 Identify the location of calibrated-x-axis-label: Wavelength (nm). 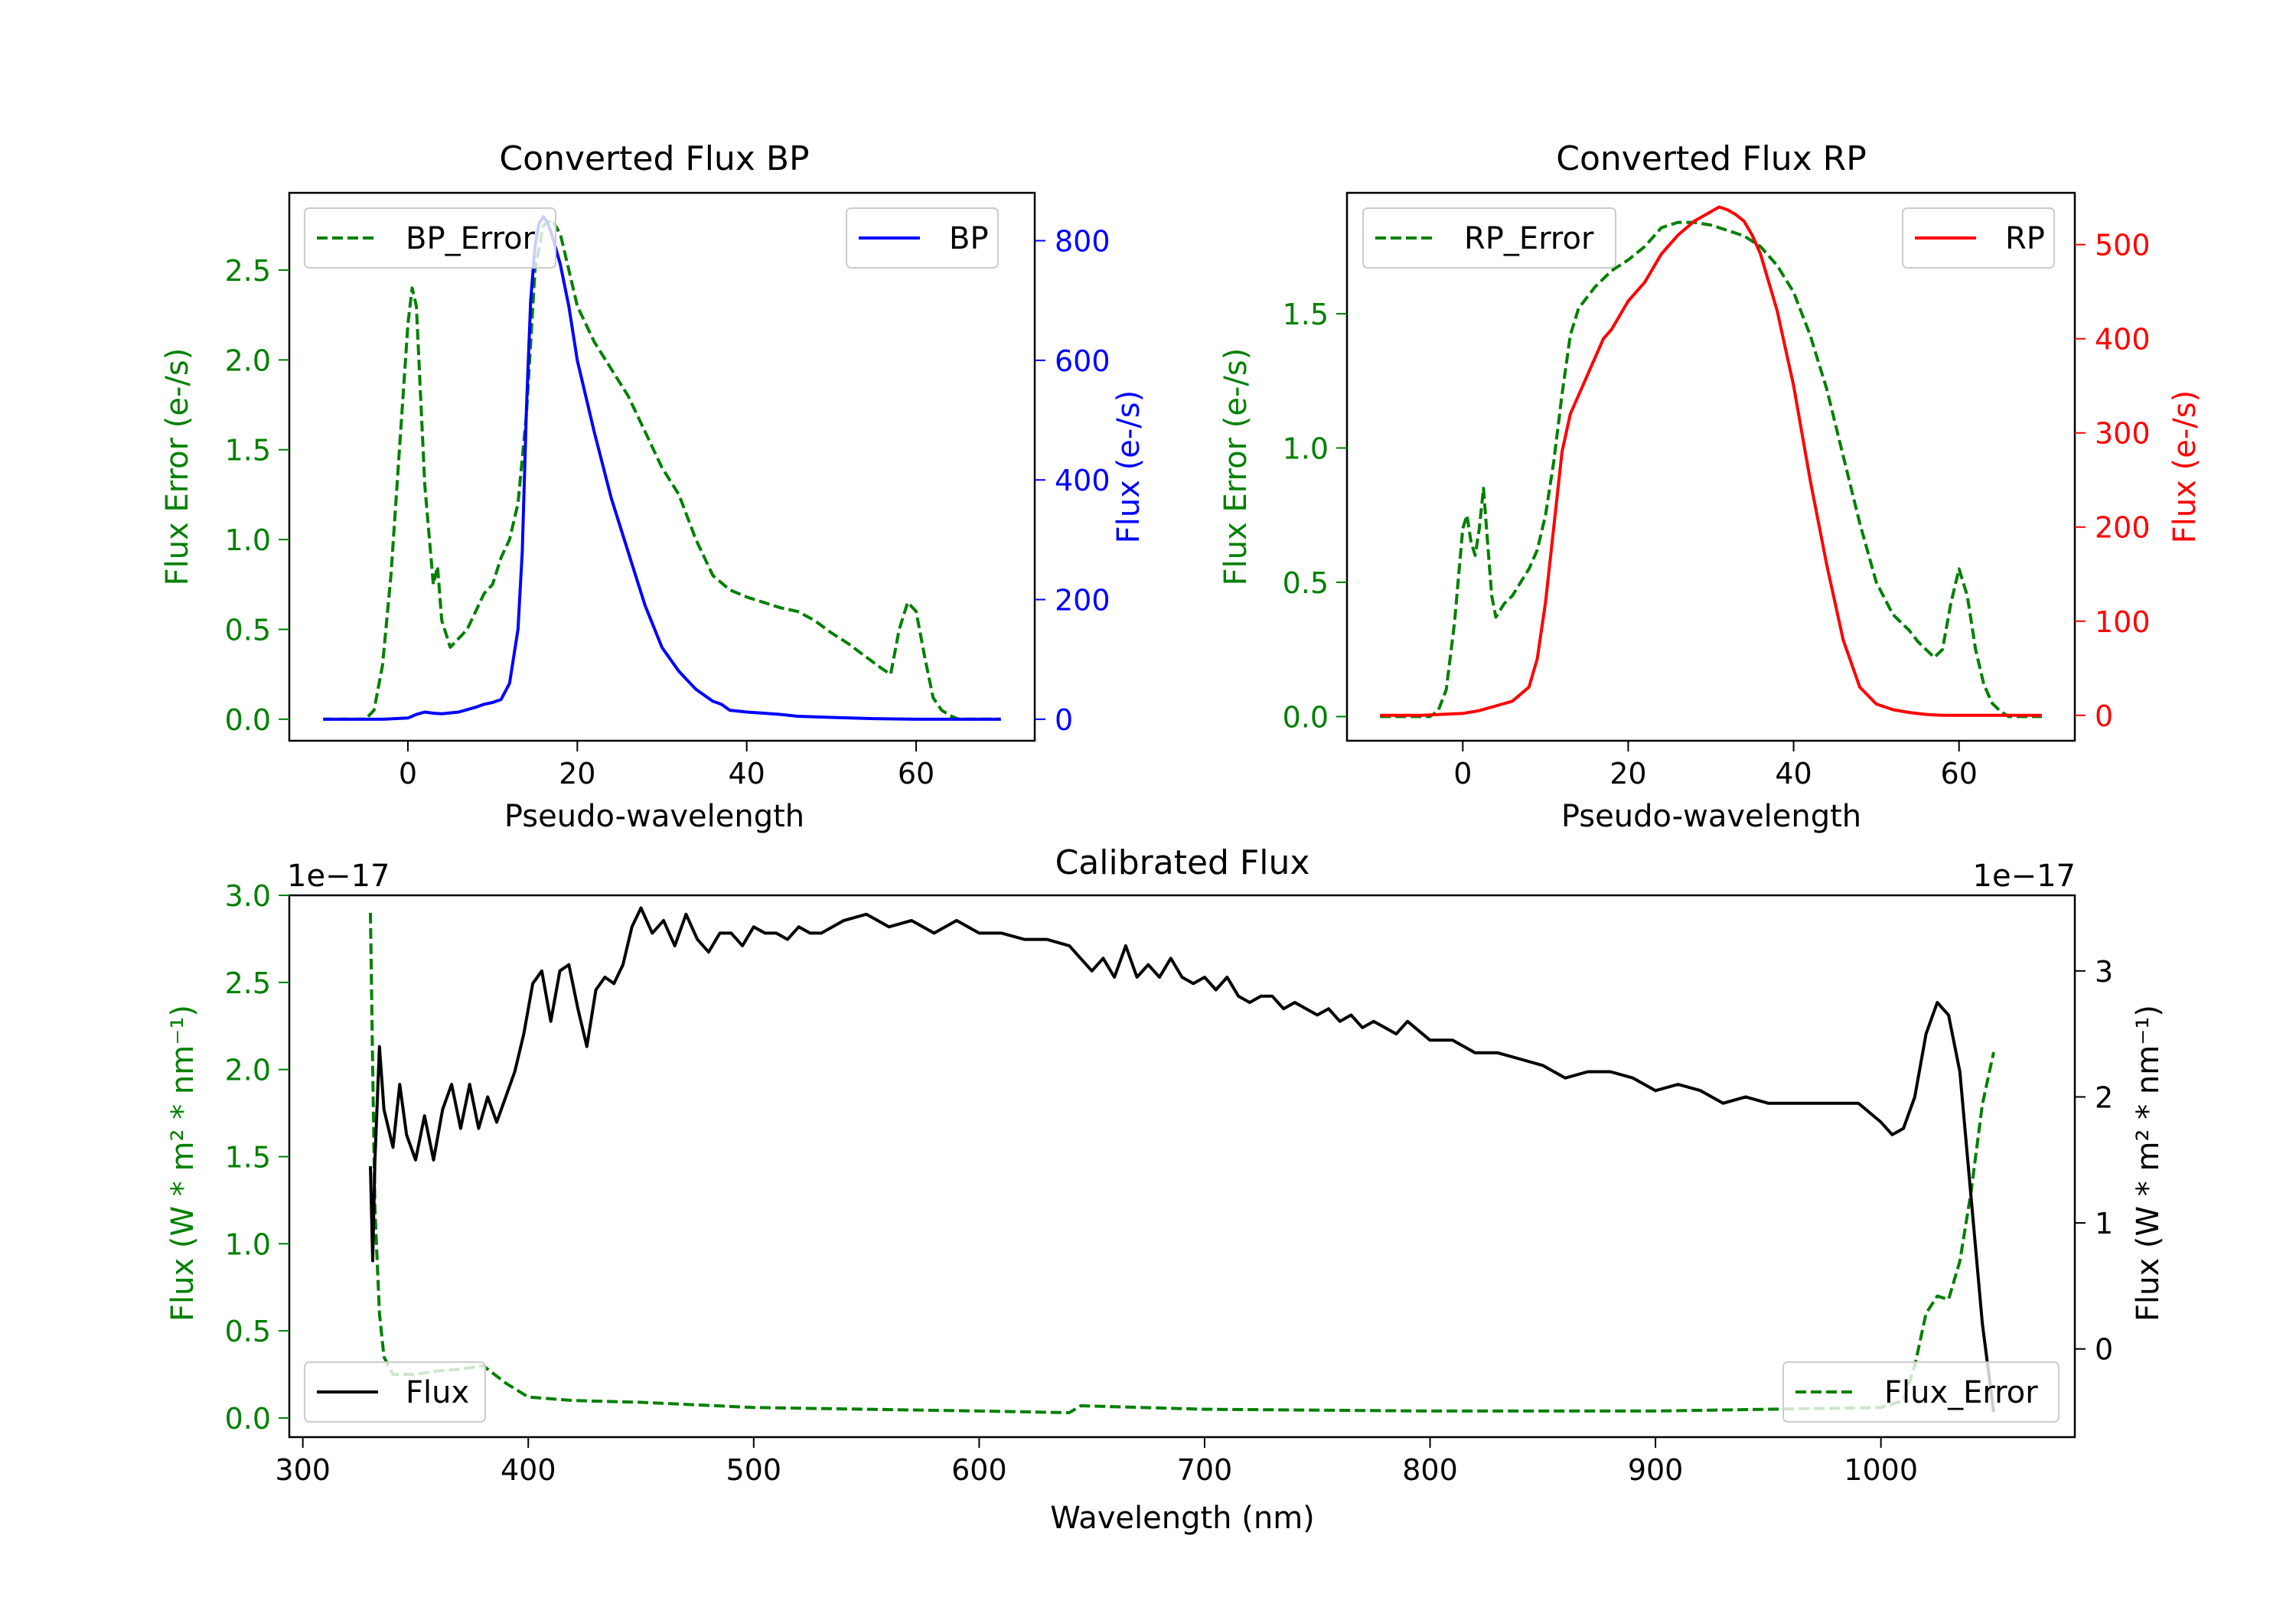
(1182, 1518).